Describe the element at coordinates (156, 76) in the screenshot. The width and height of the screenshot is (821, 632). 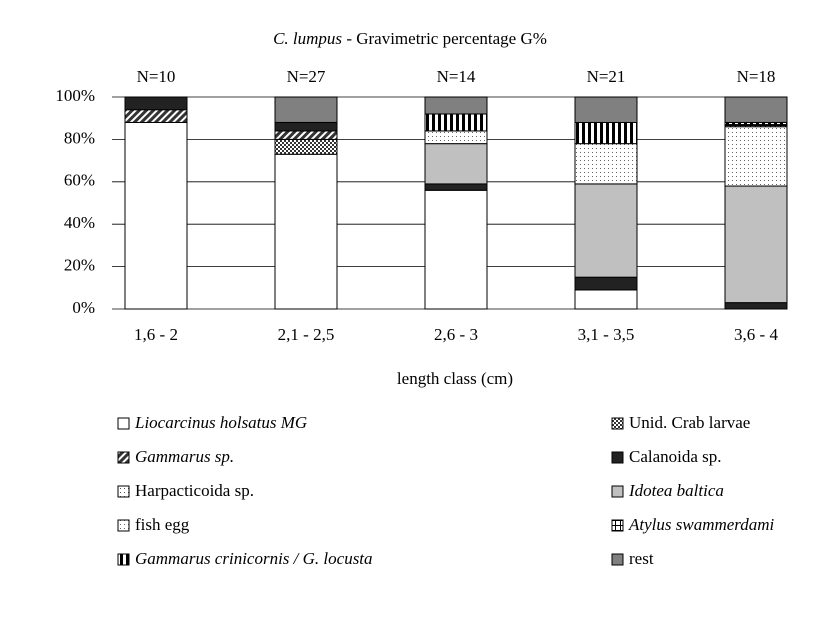
I see `bar-annotation: N=10` at that location.